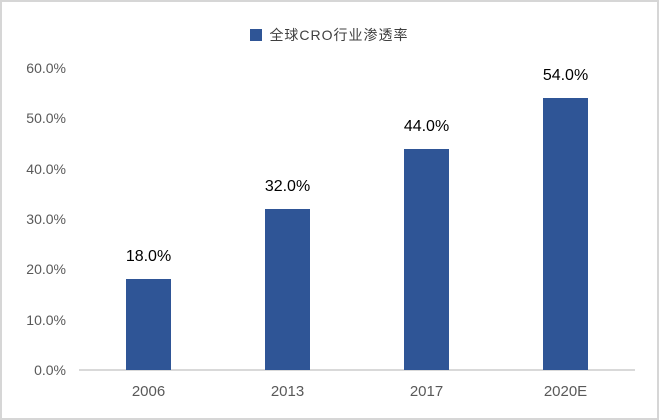 The image size is (659, 420). I want to click on data-label-2013: 32.0%, so click(287, 186).